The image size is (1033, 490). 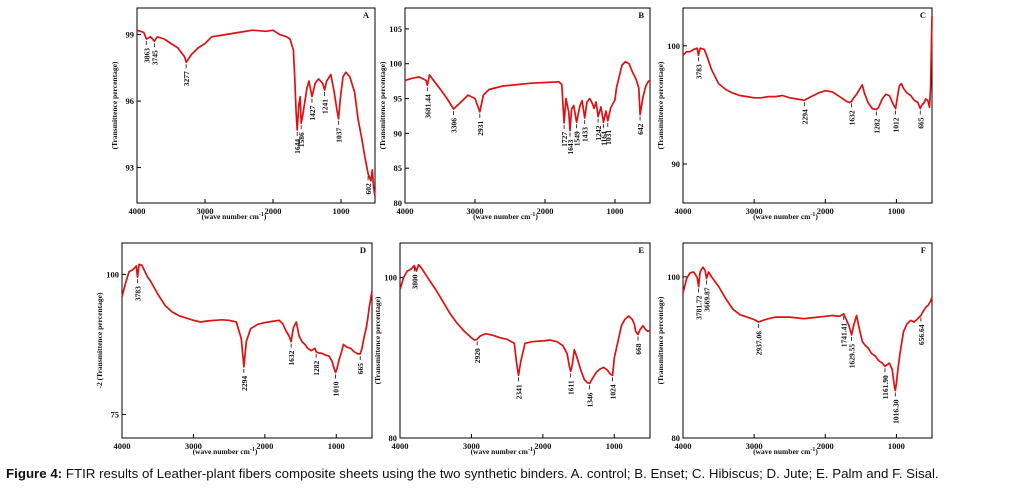 What do you see at coordinates (851, 117) in the screenshot?
I see `peak-label: 1632` at bounding box center [851, 117].